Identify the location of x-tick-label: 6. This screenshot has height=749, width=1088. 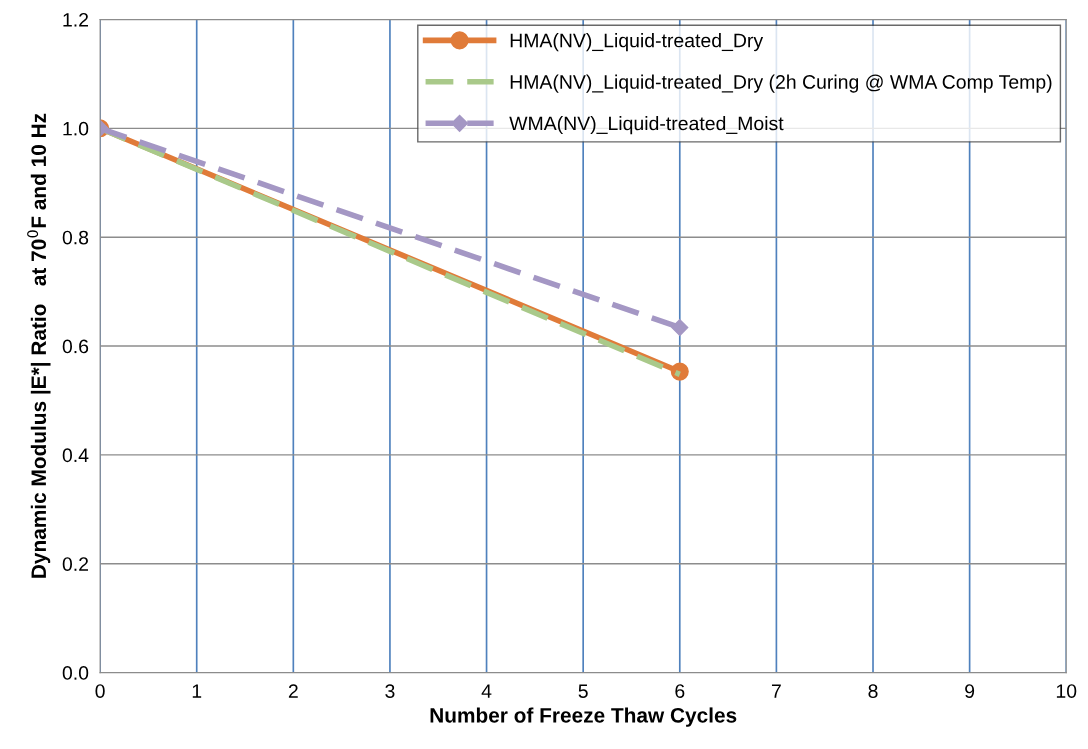
(680, 691).